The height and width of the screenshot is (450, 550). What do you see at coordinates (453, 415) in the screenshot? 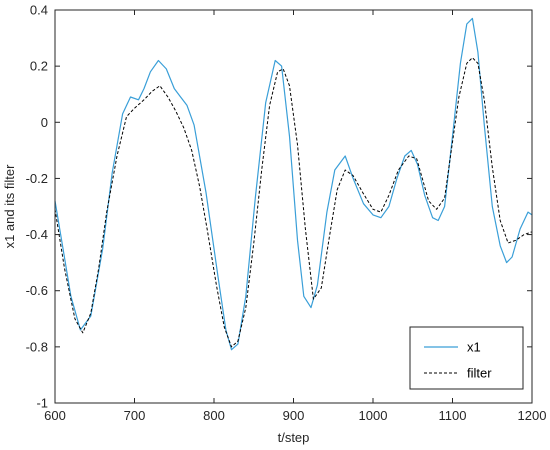
I see `x-tick-label: 1100` at bounding box center [453, 415].